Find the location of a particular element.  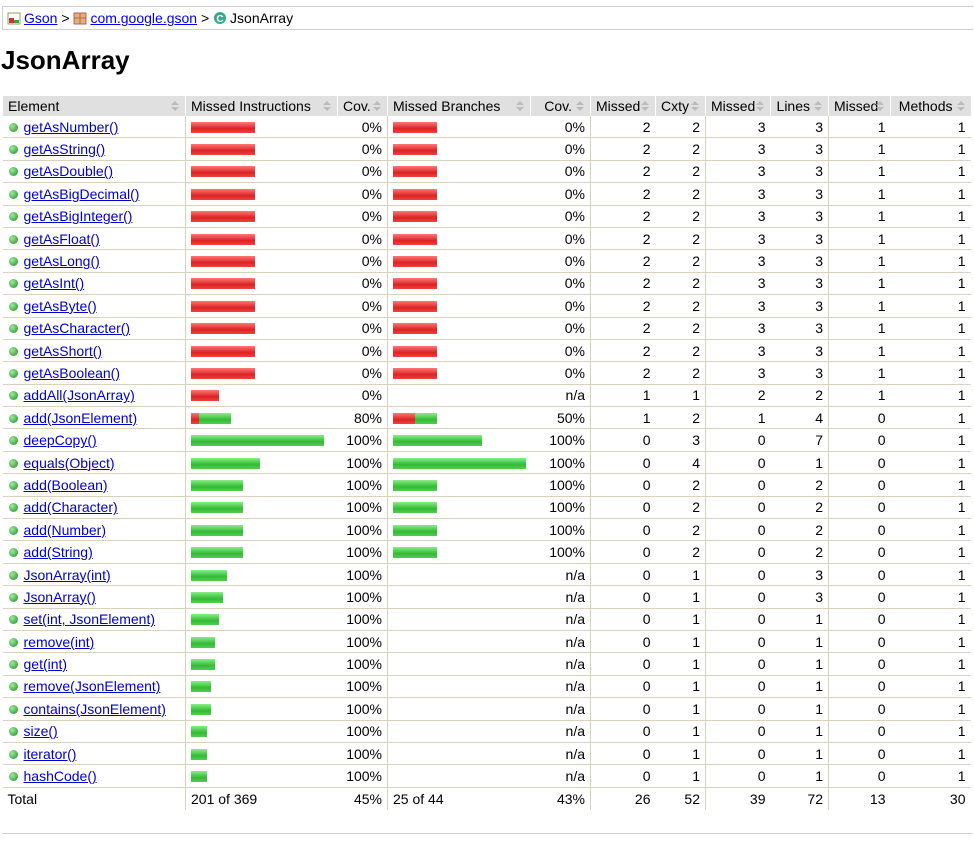

method-row: getAsByte() 0% 0% 2 2 3 3 1 1 is located at coordinates (486, 306).